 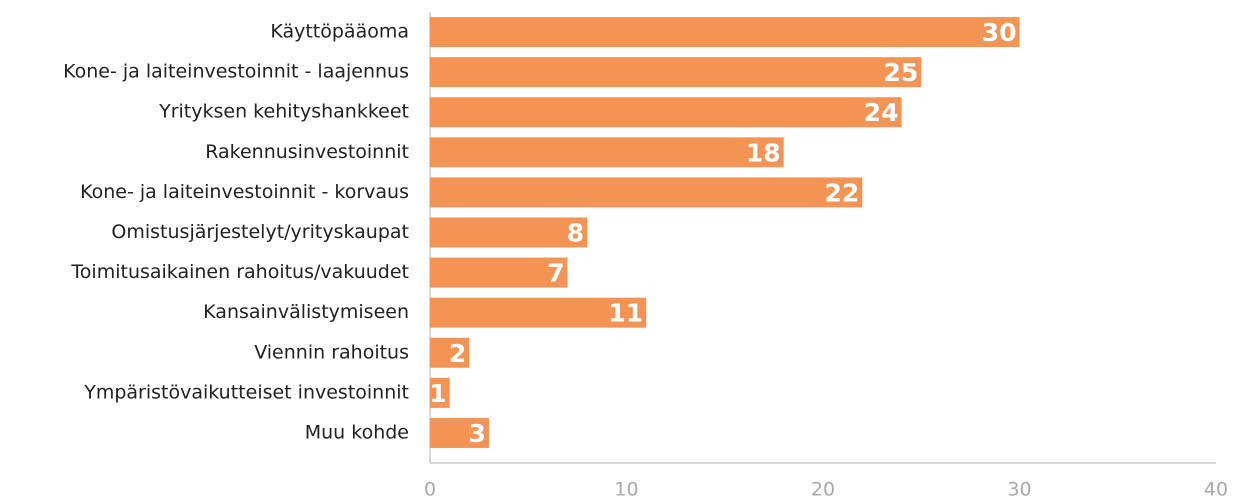 What do you see at coordinates (457, 353) in the screenshot?
I see `value-label: 2` at bounding box center [457, 353].